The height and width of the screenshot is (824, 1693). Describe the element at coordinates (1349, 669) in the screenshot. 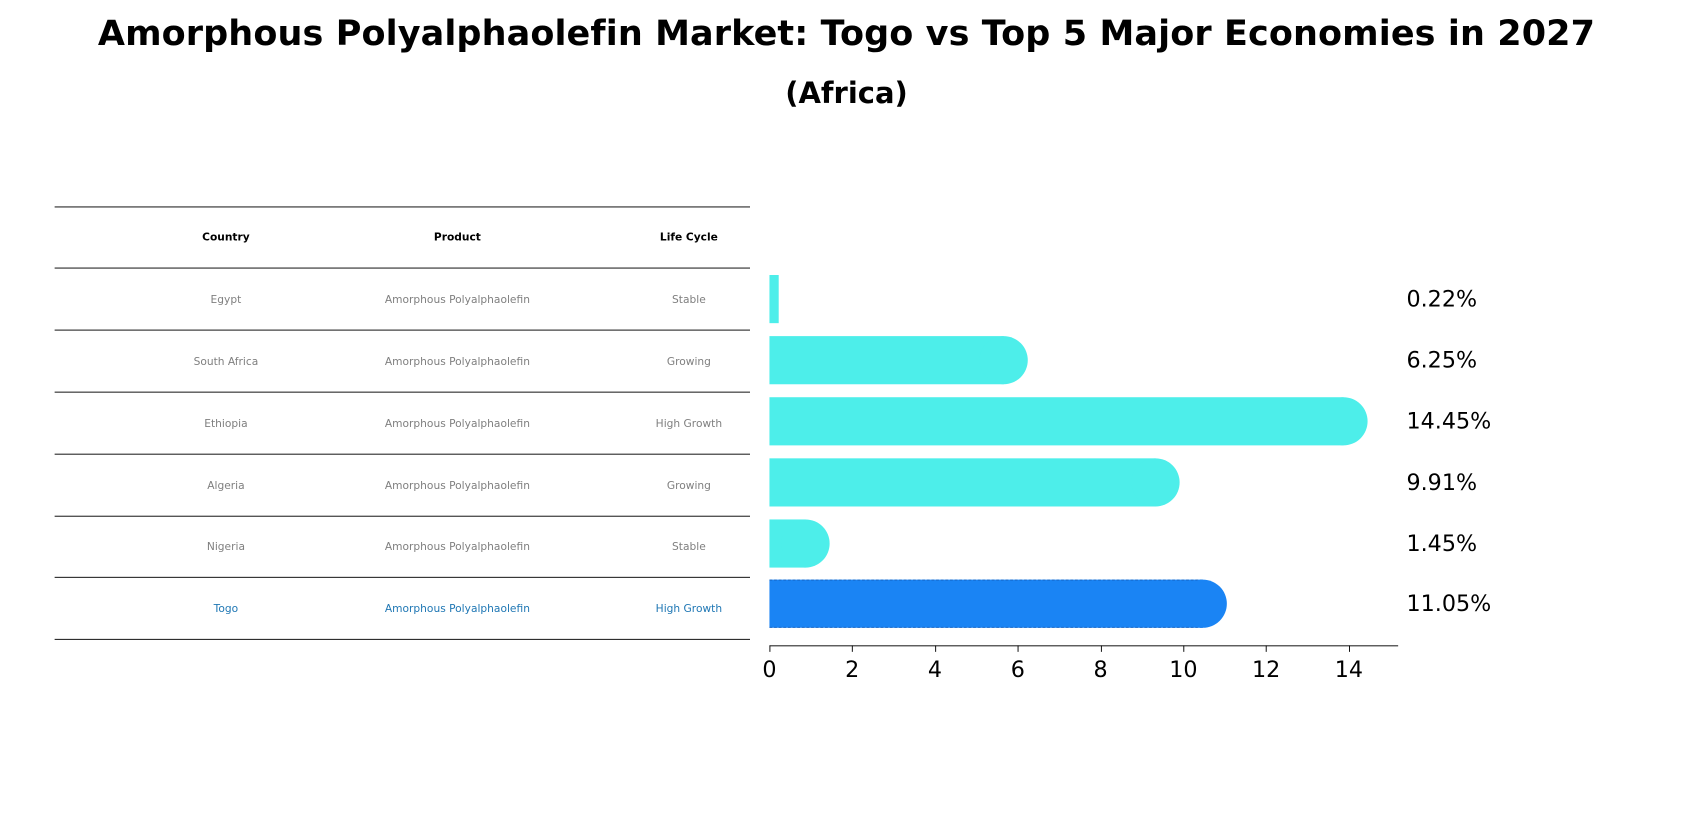

I see `x-tick-label: 14` at that location.